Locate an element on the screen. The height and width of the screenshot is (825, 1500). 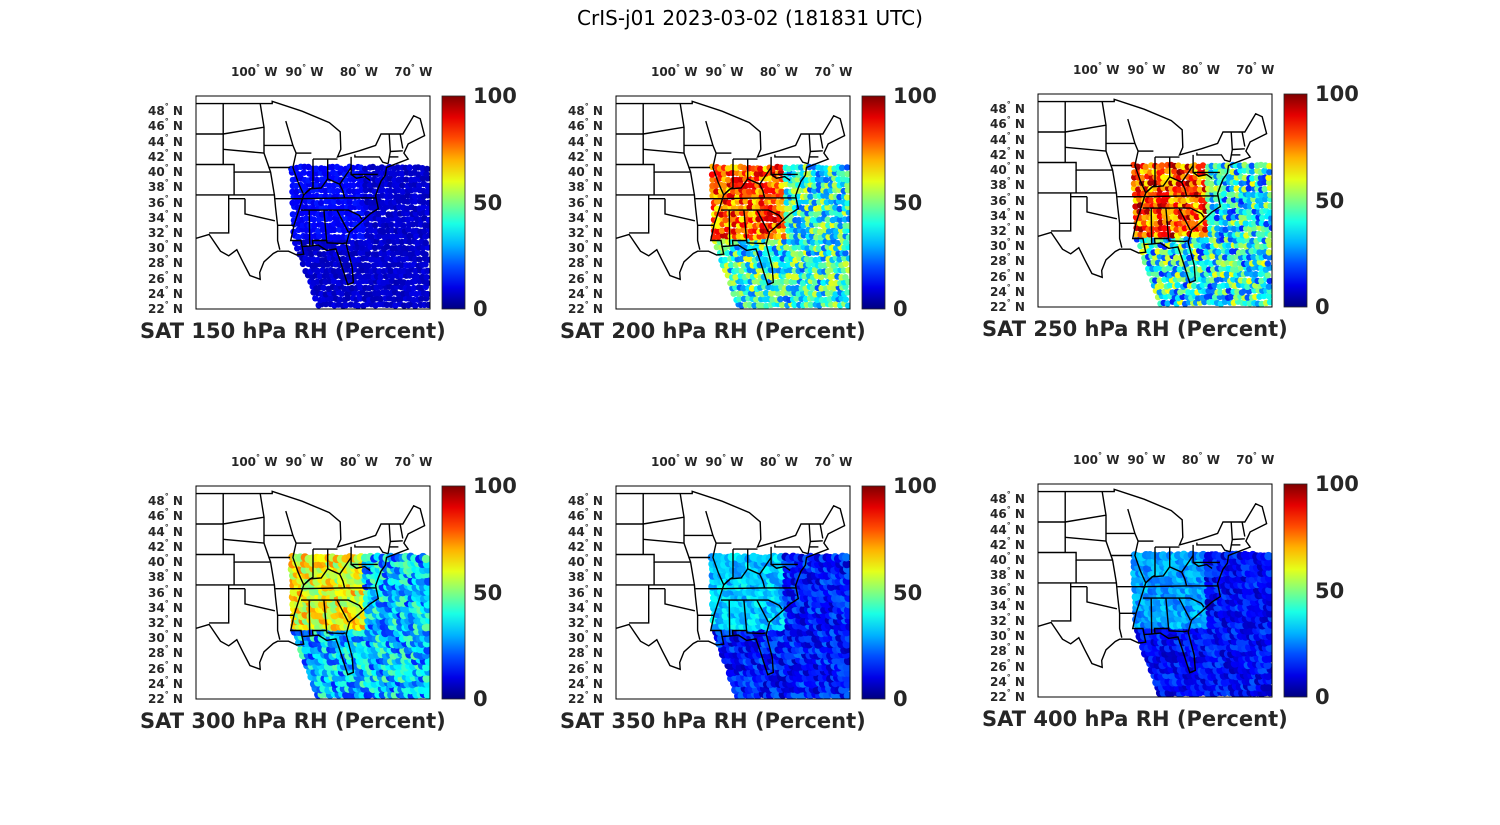
lon-tick-label: 70° W is located at coordinates (833, 461).